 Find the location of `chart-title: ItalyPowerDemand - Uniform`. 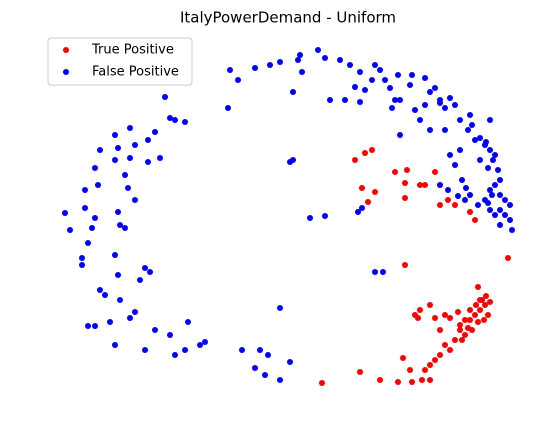

chart-title: ItalyPowerDemand - Uniform is located at coordinates (288, 18).